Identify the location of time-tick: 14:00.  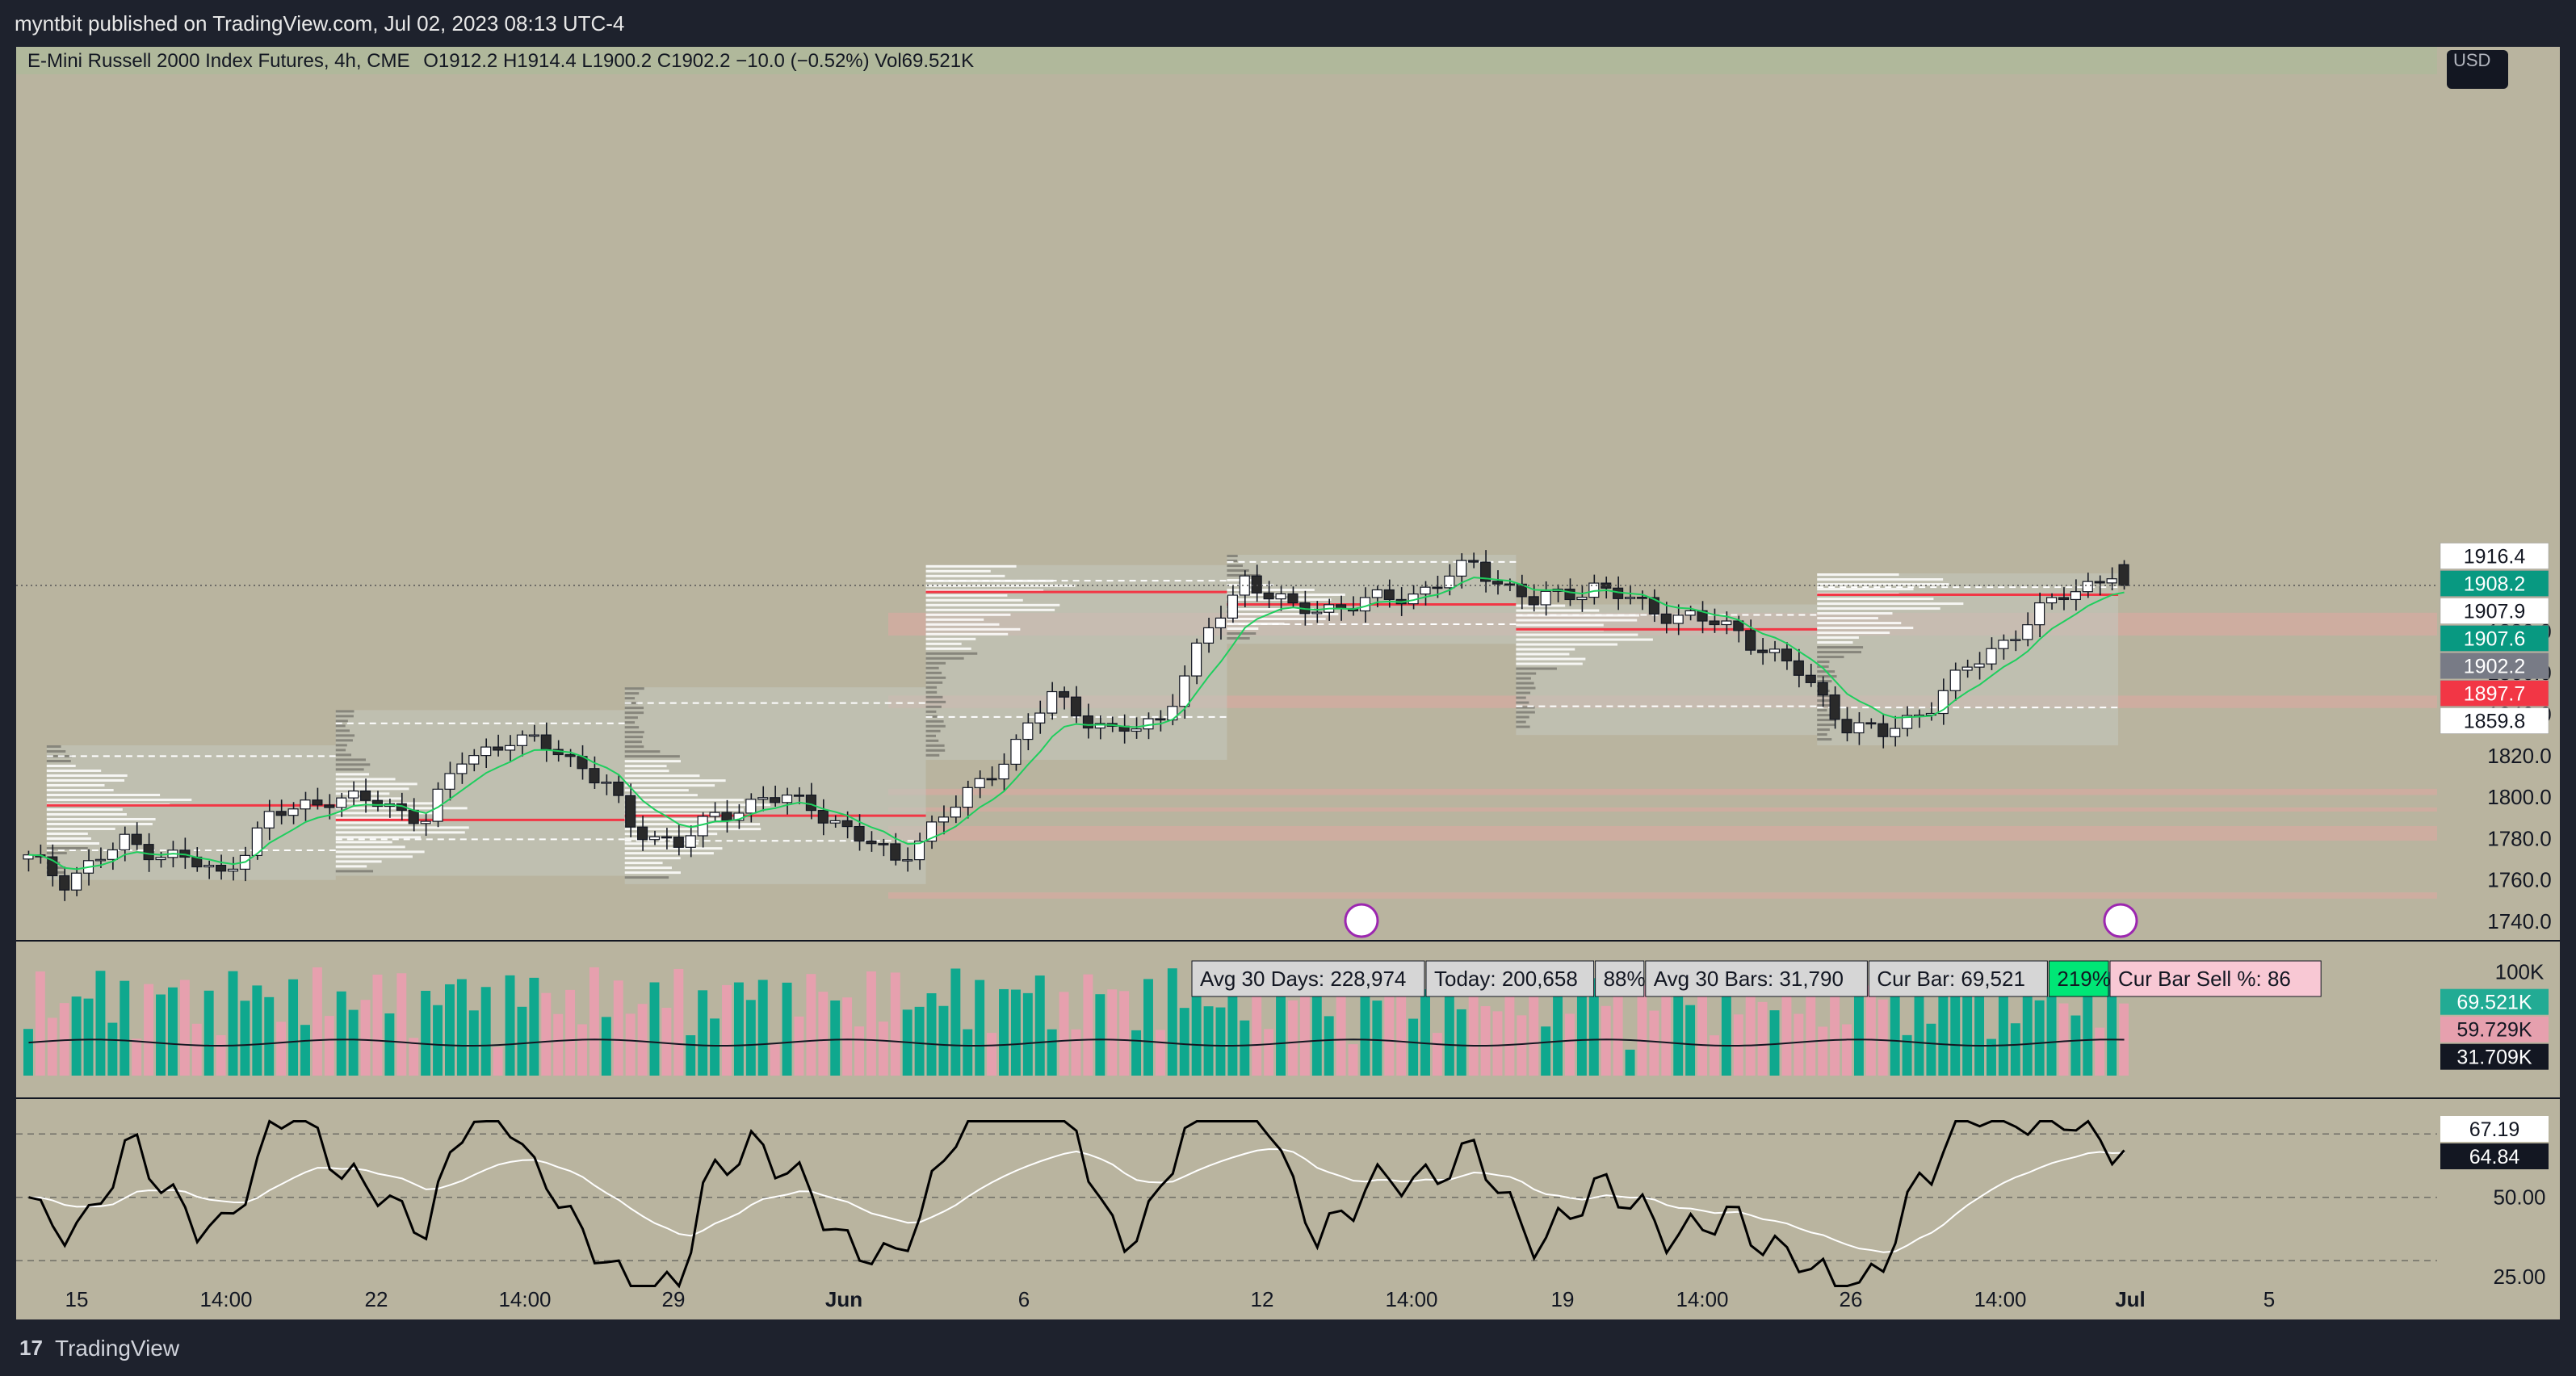
(524, 1299).